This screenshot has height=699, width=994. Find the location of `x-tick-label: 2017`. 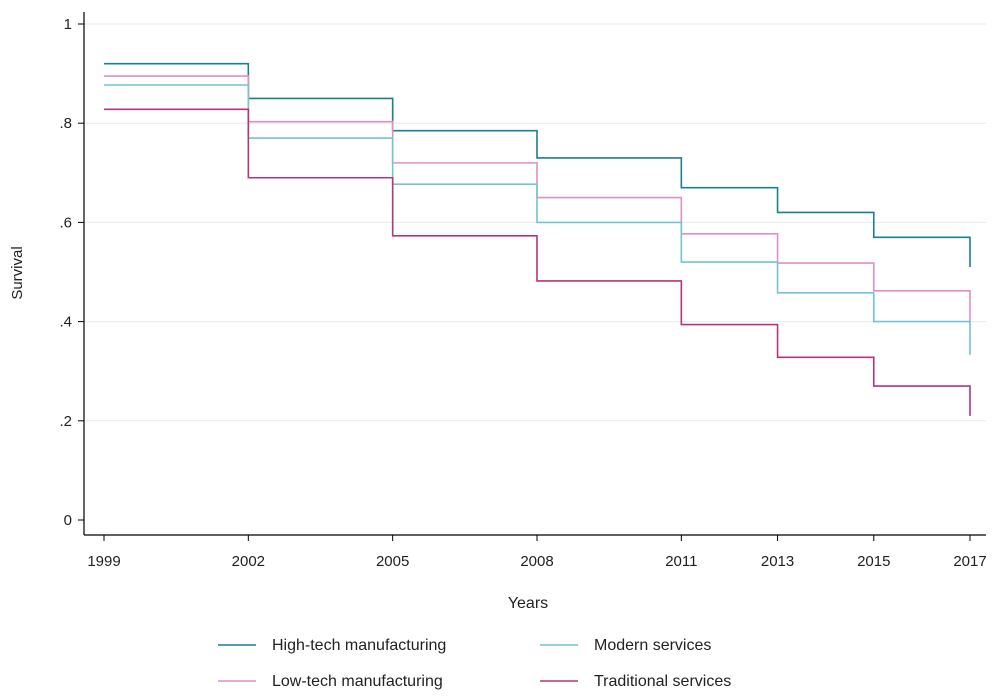

x-tick-label: 2017 is located at coordinates (969, 561).